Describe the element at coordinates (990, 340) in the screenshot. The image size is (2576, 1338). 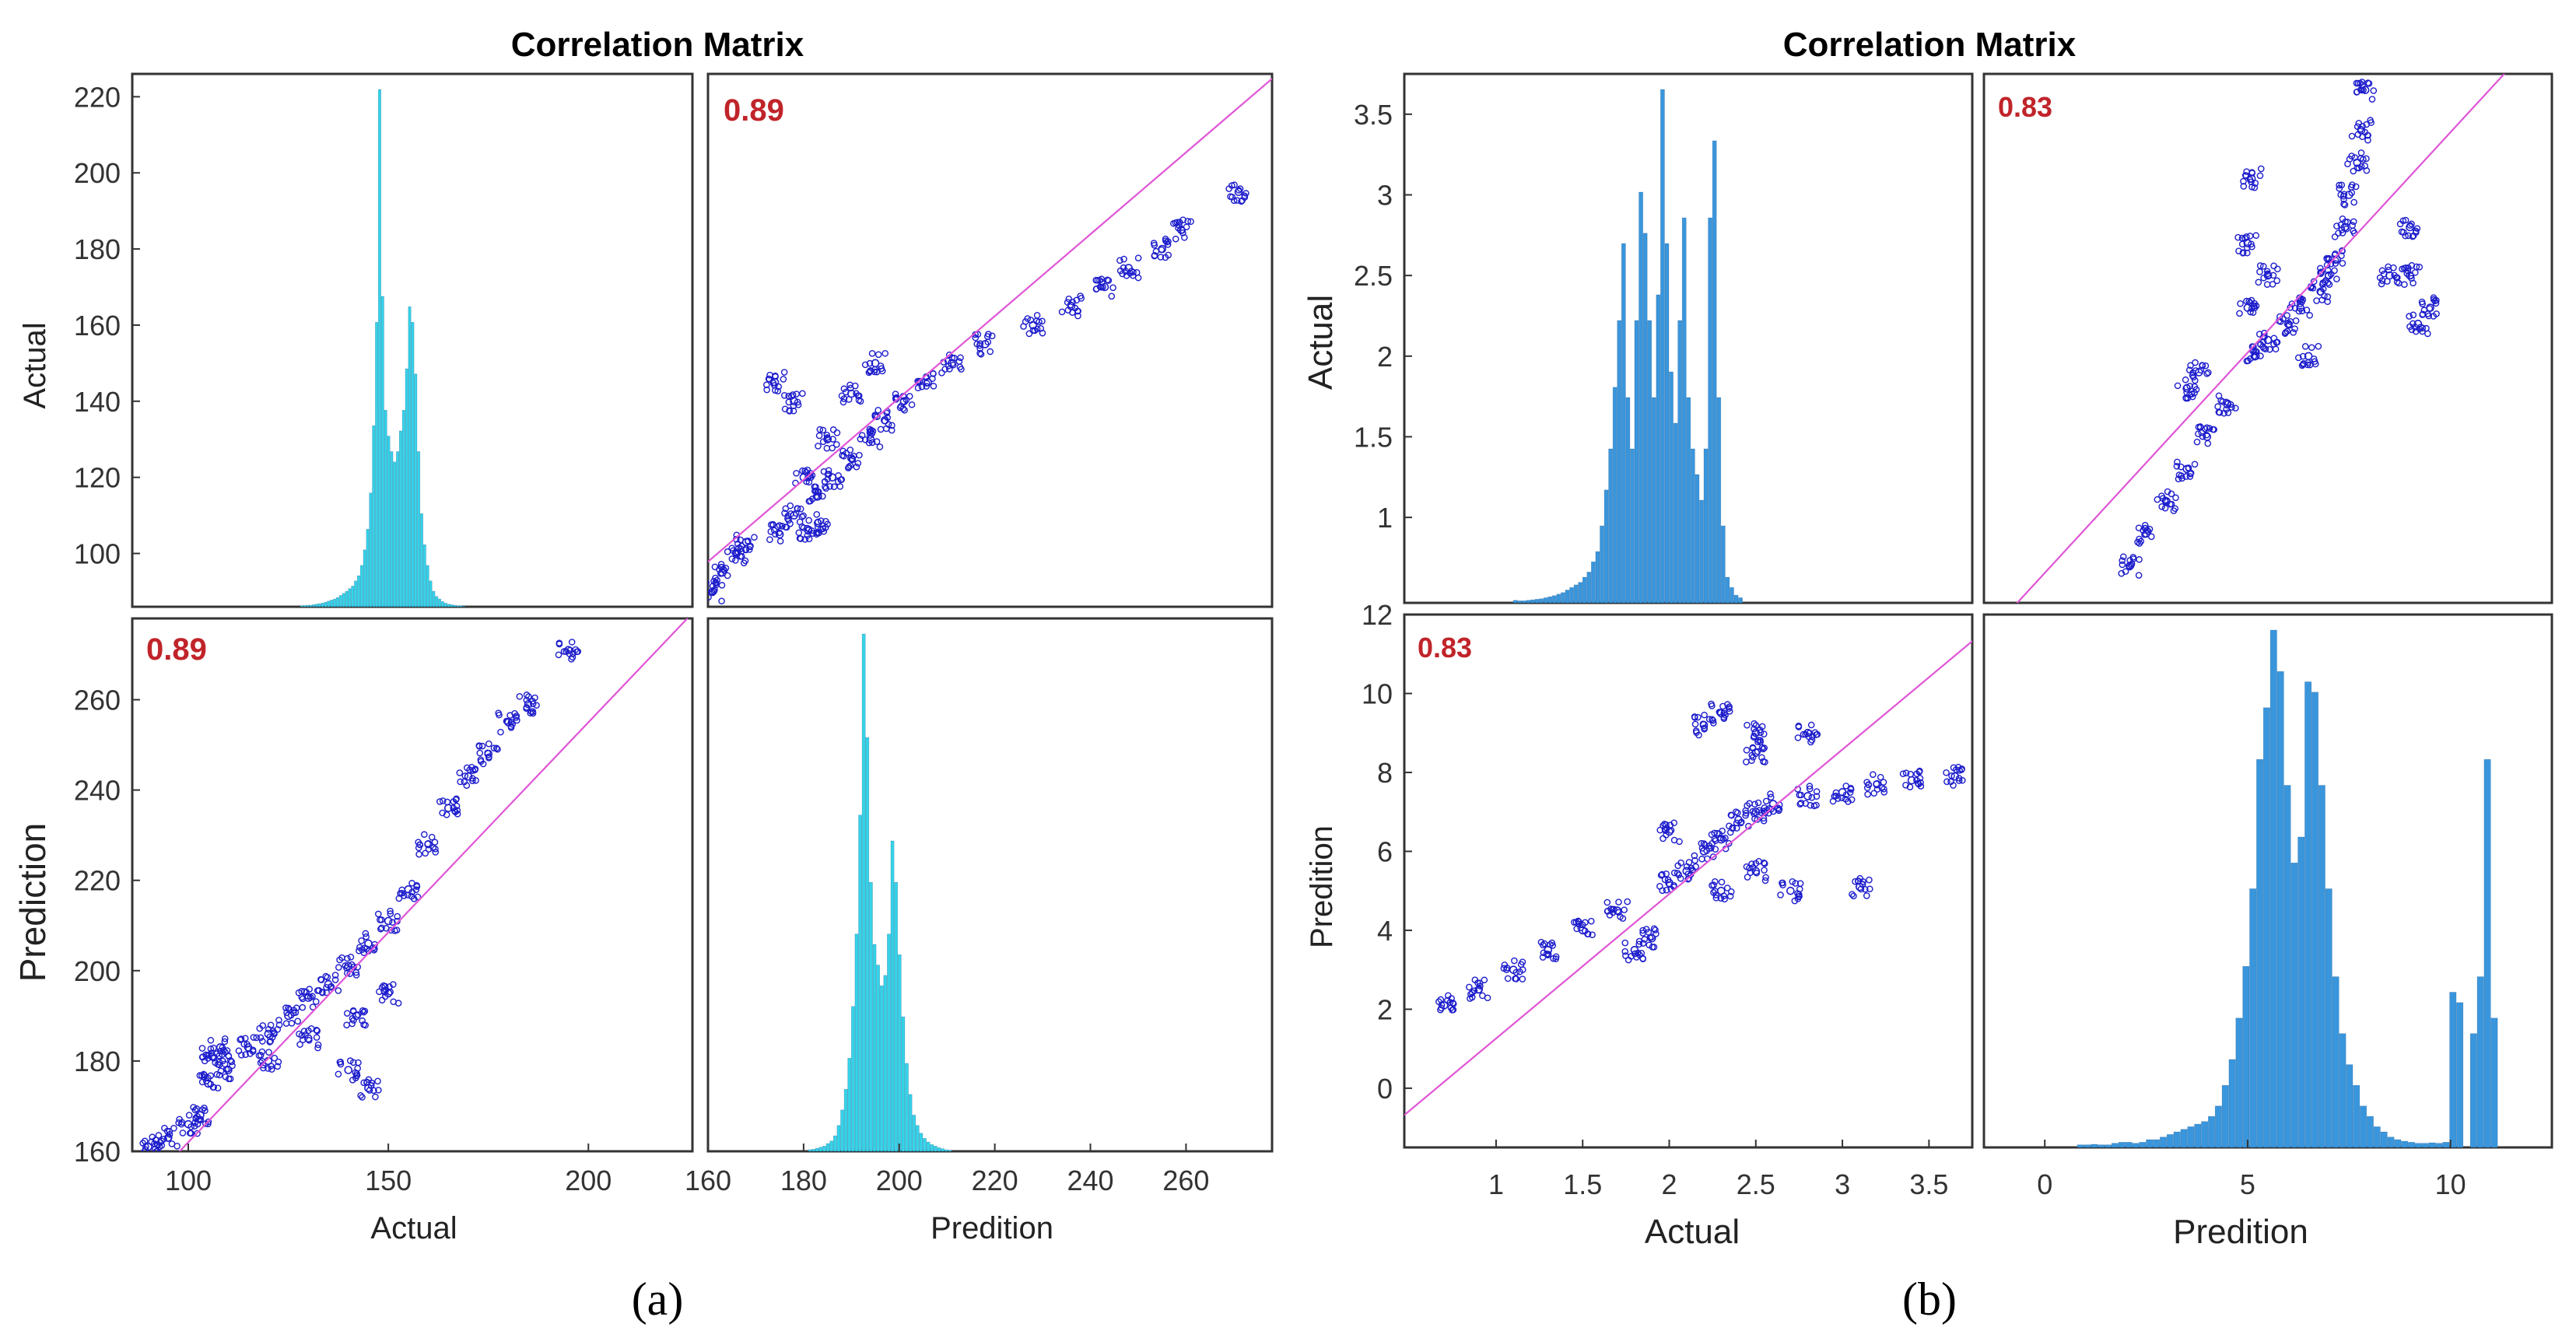
I see `panel-a-top-right` at that location.